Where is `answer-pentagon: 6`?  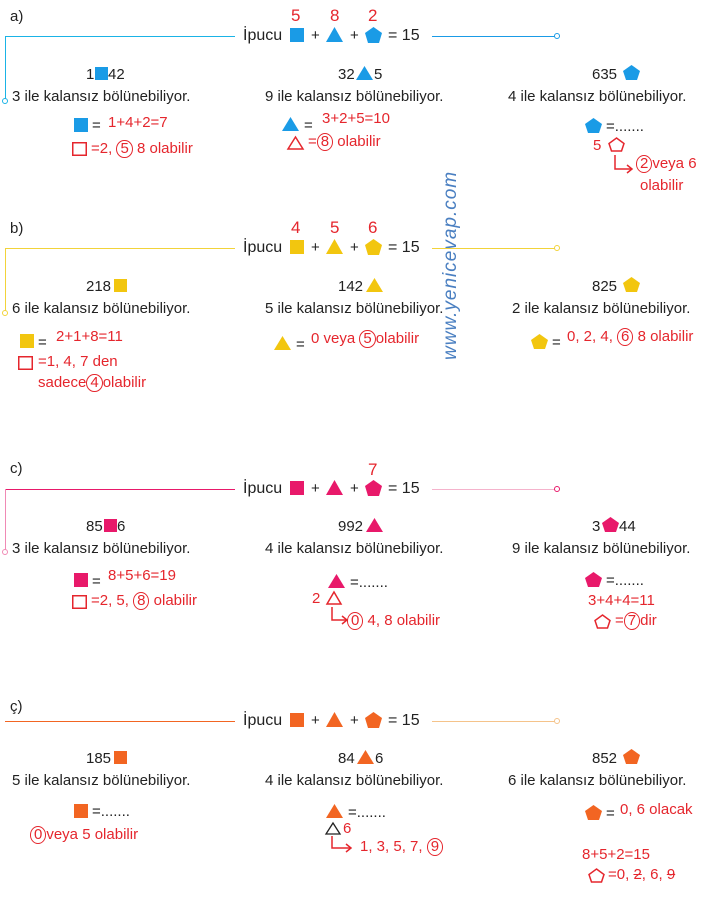
answer-pentagon: 6 is located at coordinates (373, 227).